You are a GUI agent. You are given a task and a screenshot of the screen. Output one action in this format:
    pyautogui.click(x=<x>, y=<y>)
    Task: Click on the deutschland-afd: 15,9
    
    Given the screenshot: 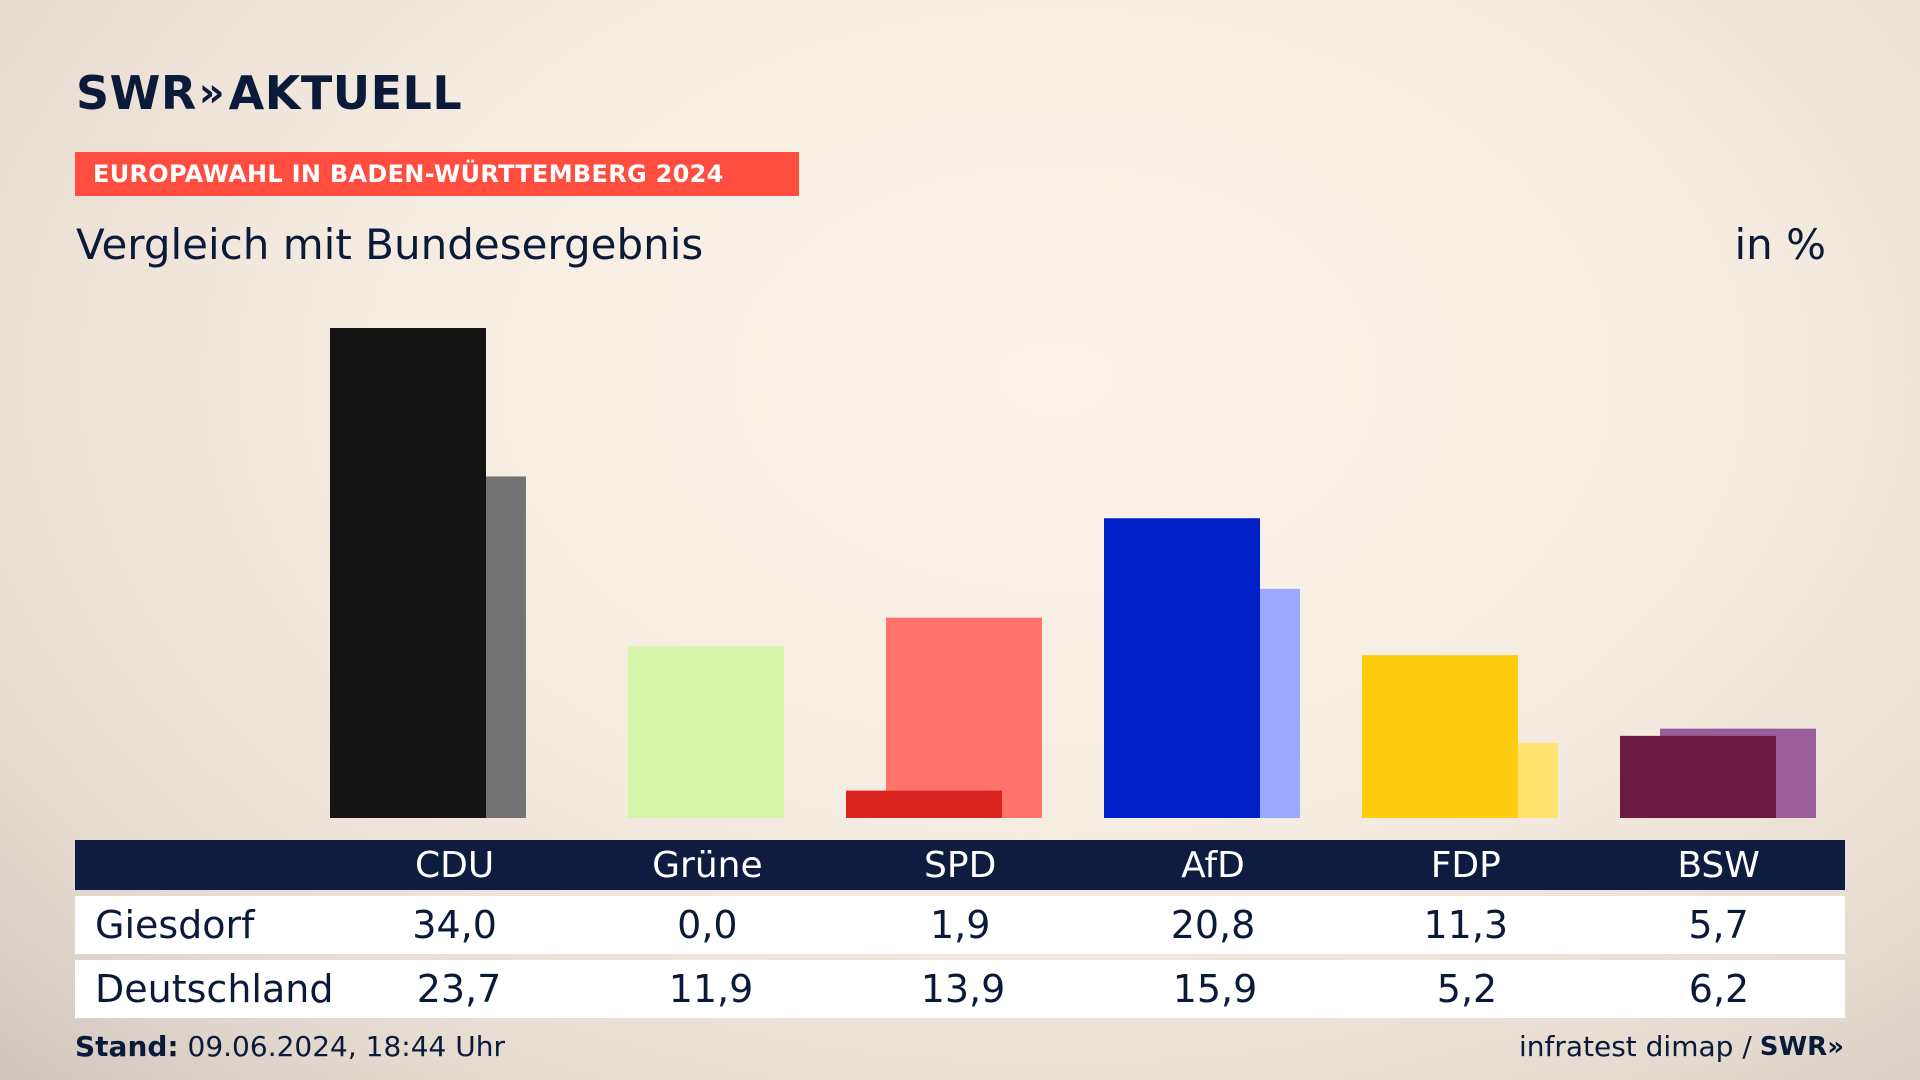 What is the action you would take?
    pyautogui.click(x=1215, y=989)
    